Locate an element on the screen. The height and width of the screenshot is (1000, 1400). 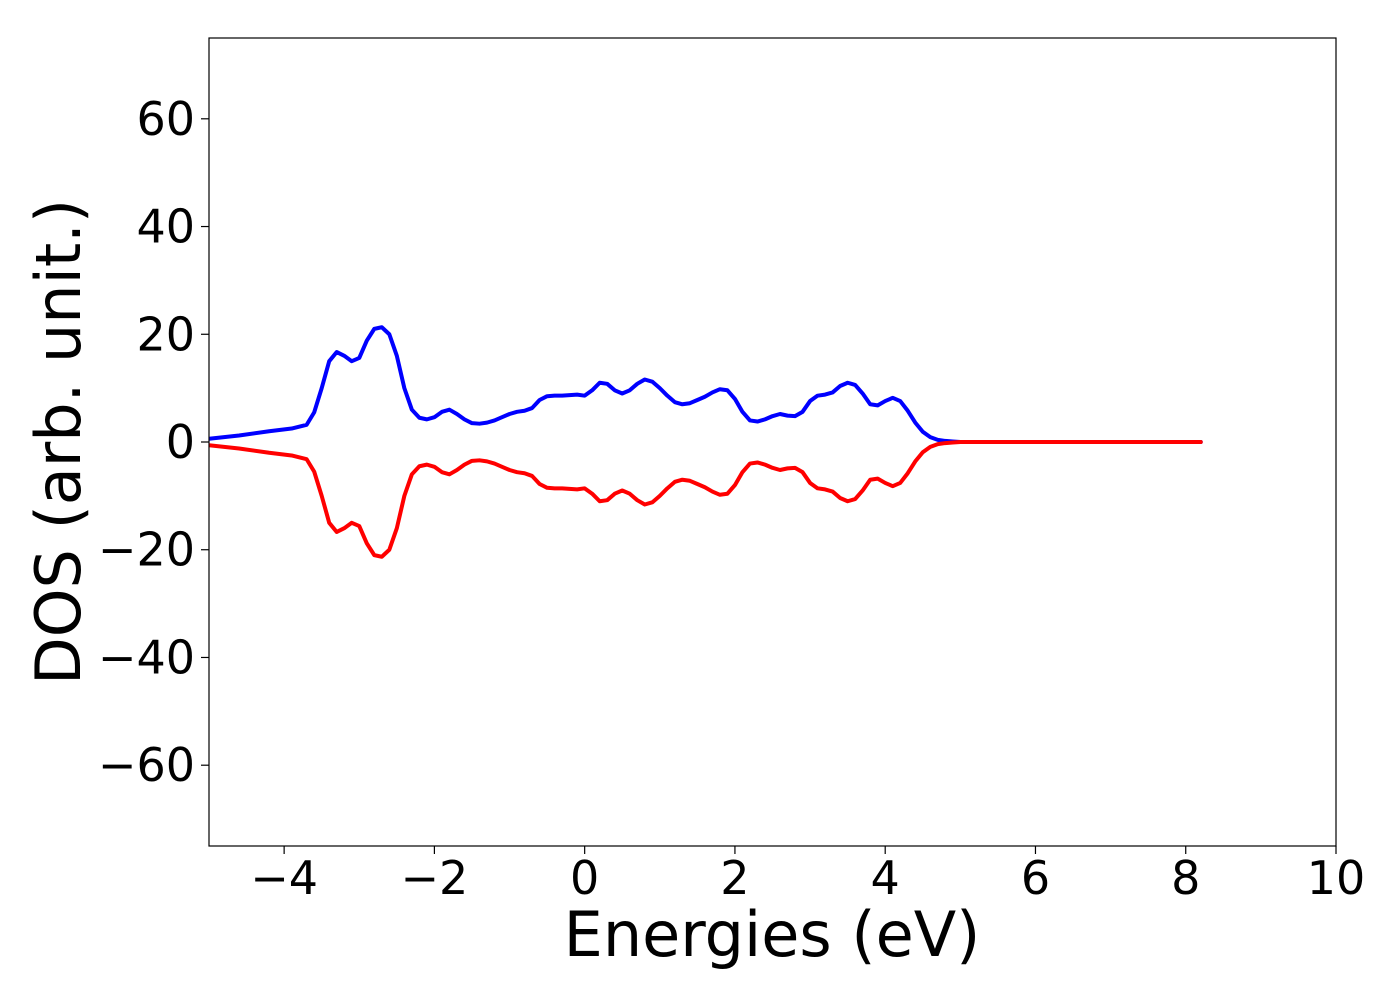
x-tick-label: 8 is located at coordinates (1185, 878).